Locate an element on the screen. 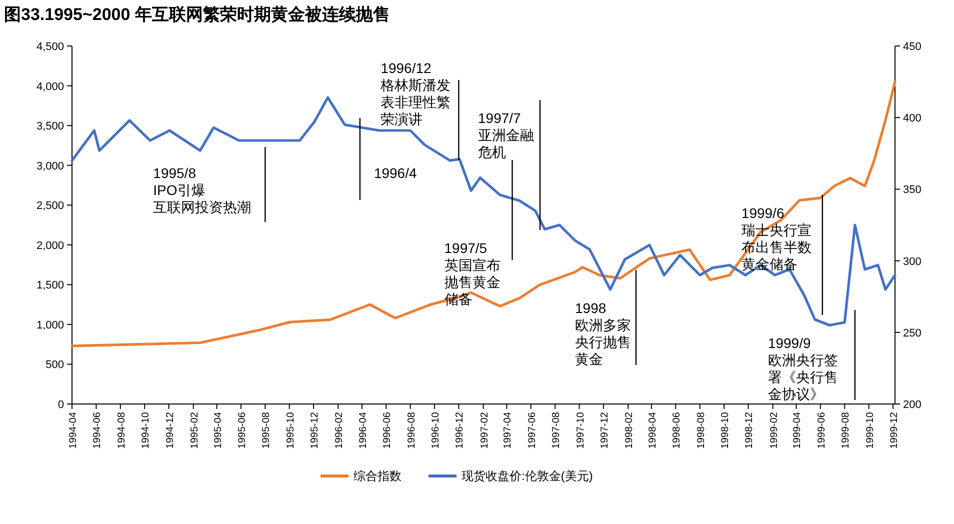 This screenshot has height=524, width=954. x-tick-label: 1999-12 is located at coordinates (894, 430).